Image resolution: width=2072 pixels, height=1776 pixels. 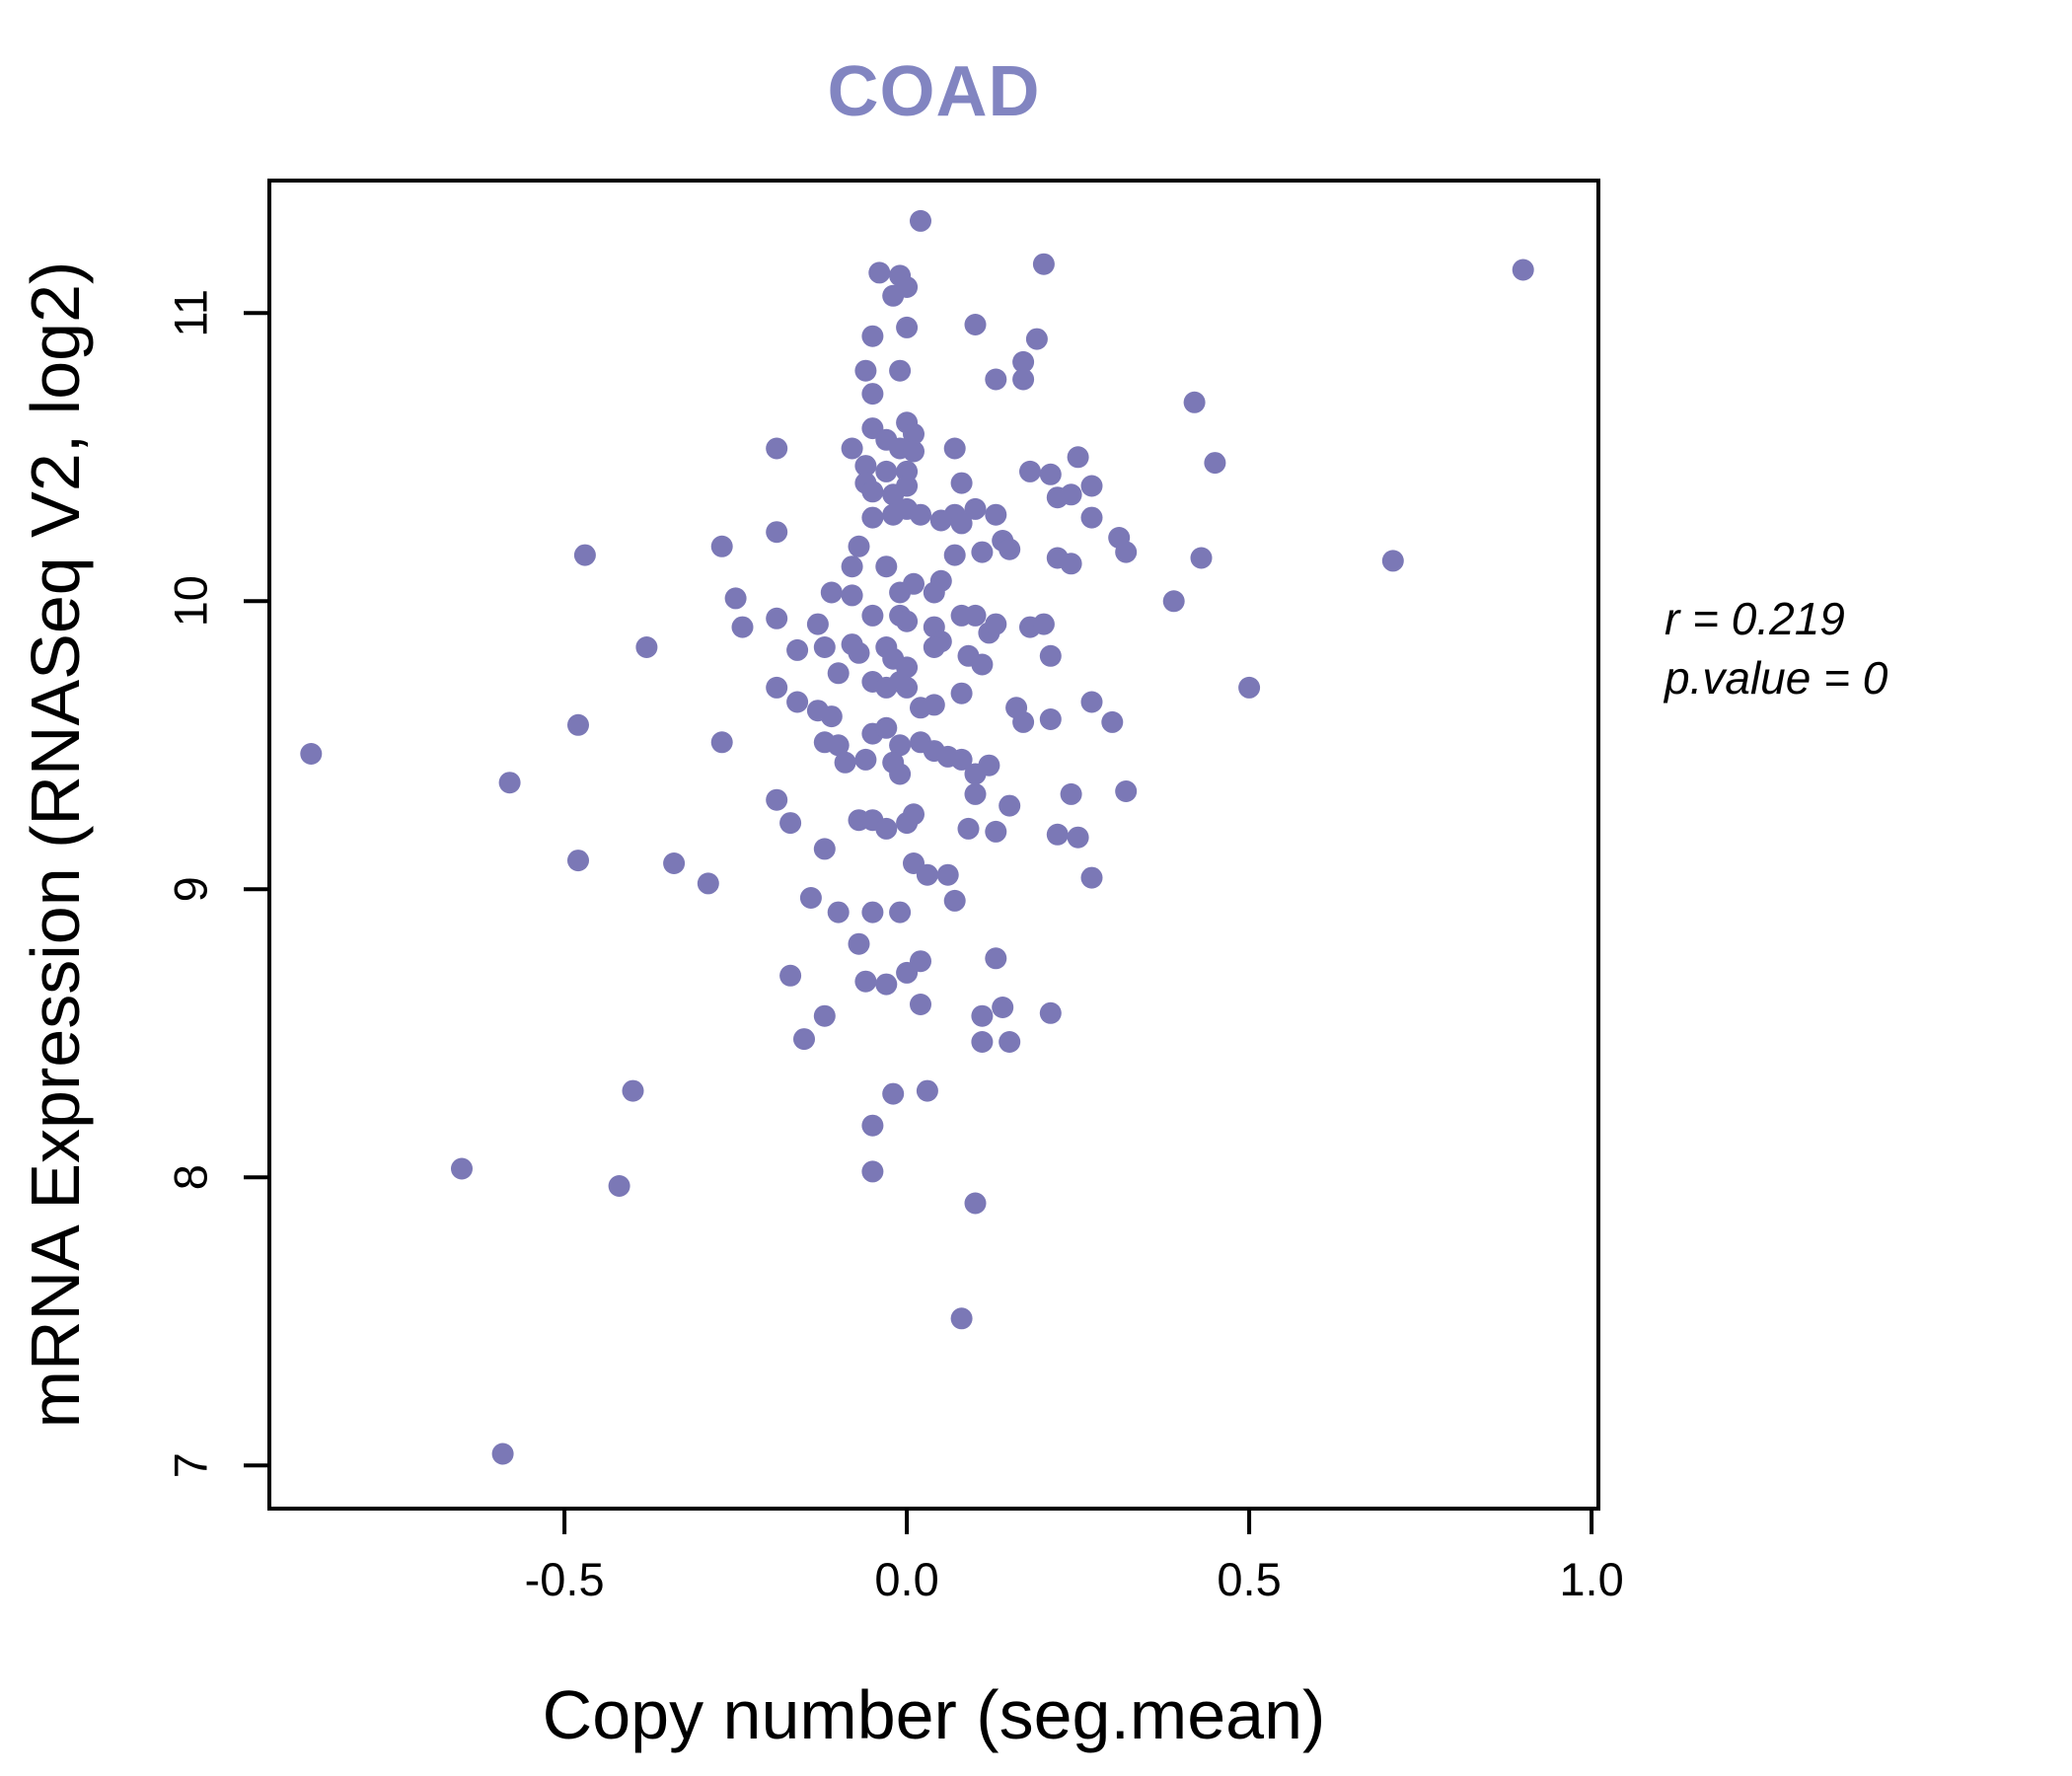 What do you see at coordinates (906, 1579) in the screenshot?
I see `x-tick-label: 0.0` at bounding box center [906, 1579].